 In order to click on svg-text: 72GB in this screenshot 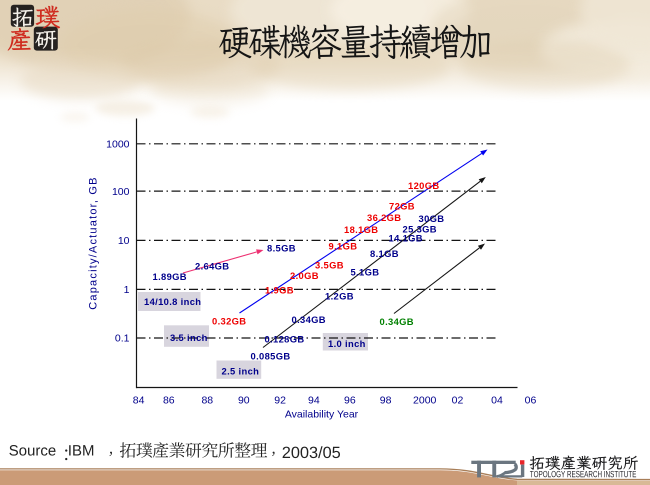, I will do `click(402, 206)`.